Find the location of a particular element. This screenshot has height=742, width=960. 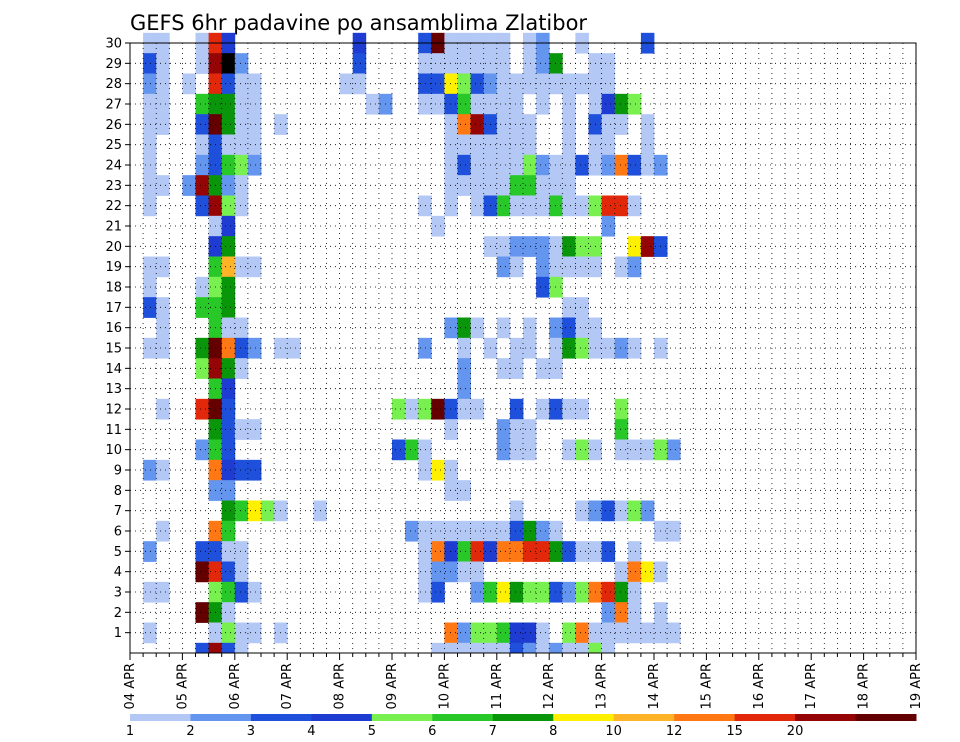

x-tick-label: 15 APR is located at coordinates (706, 686).